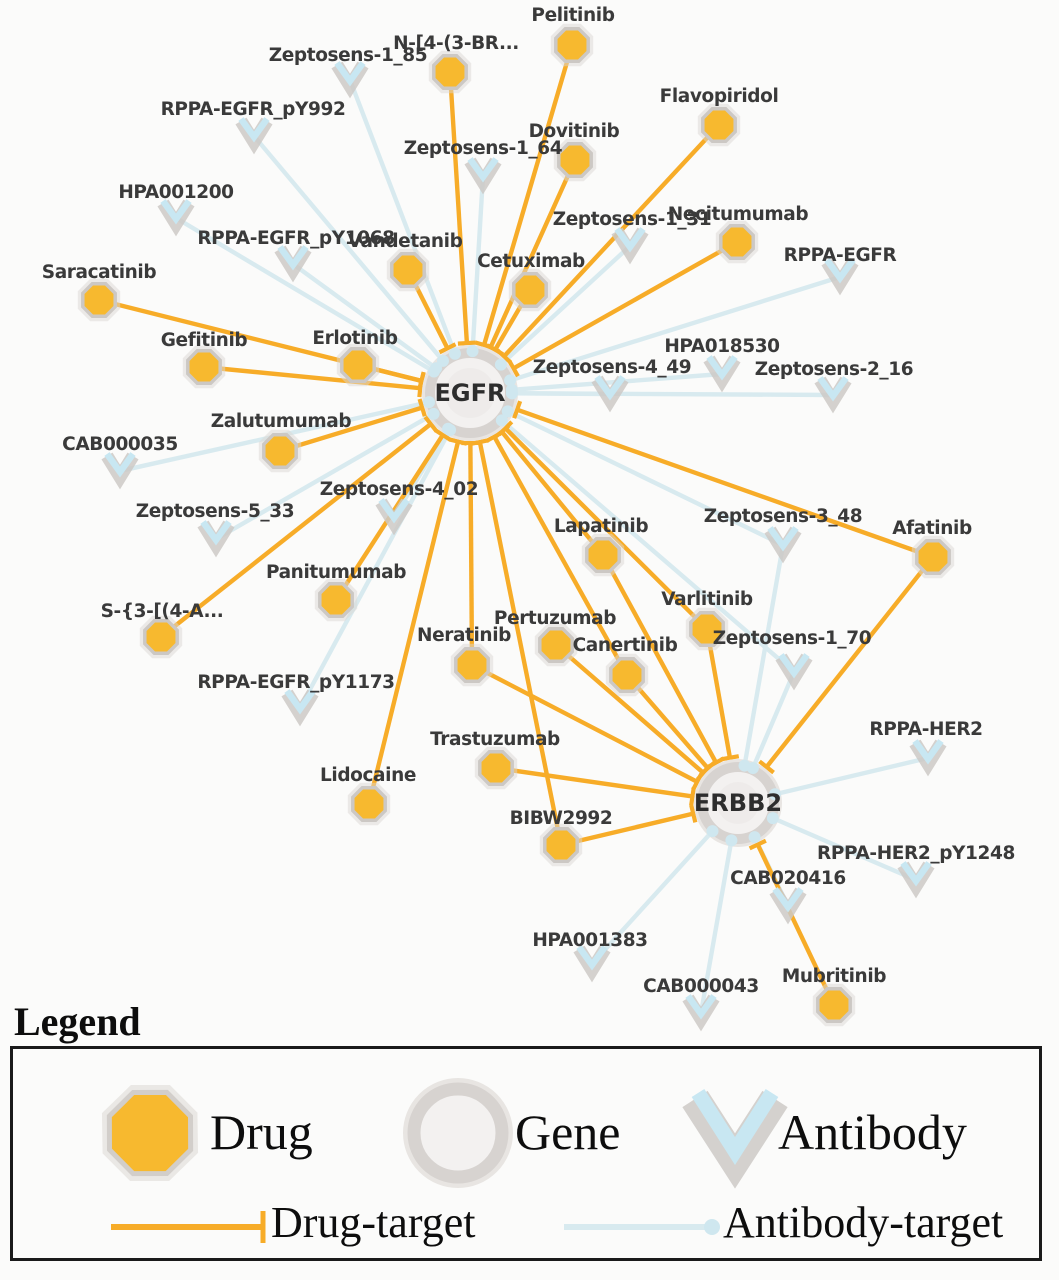 The height and width of the screenshot is (1280, 1059). What do you see at coordinates (721, 346) in the screenshot?
I see `label-hpa018530: HPA018530` at bounding box center [721, 346].